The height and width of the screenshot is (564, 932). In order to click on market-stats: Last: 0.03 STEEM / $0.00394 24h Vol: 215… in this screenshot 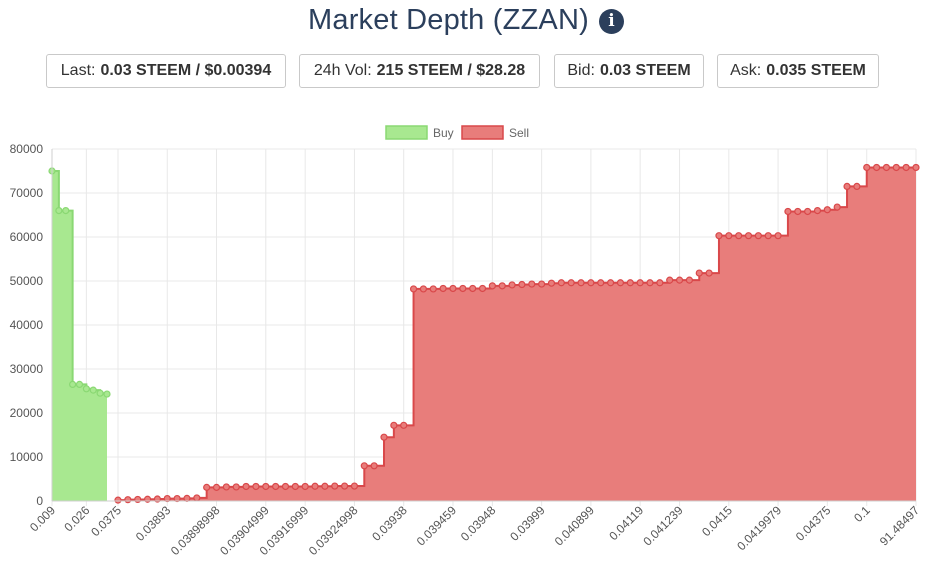, I will do `click(466, 72)`.